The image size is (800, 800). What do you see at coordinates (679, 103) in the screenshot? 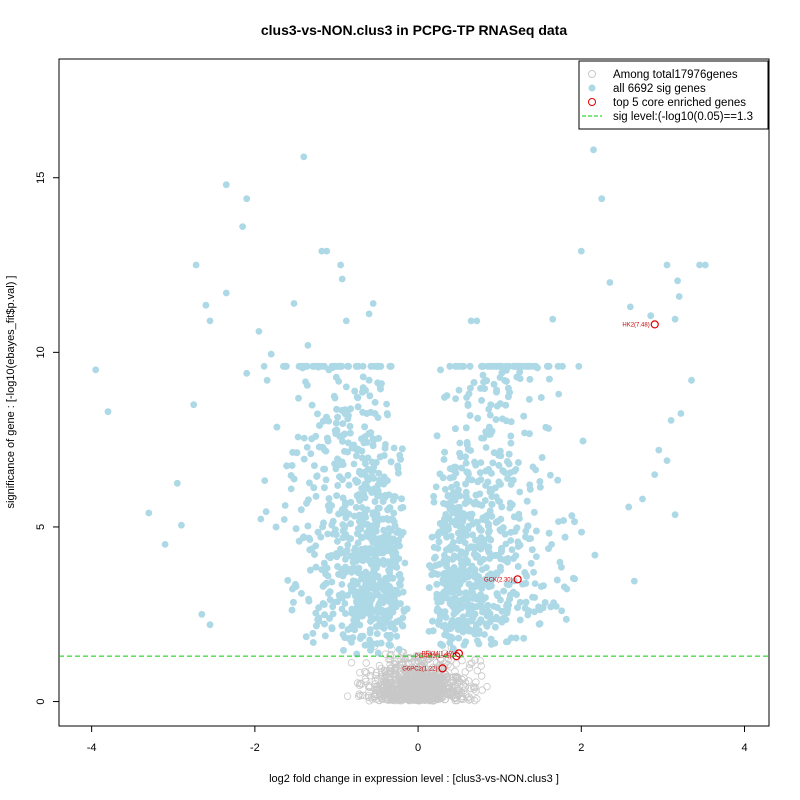
I see `legend-entry-core: top 5 core enriched genes` at bounding box center [679, 103].